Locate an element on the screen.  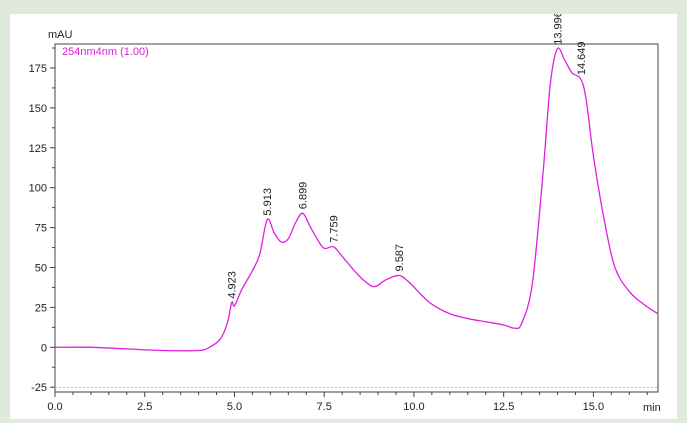
y-tick-label: 100 is located at coordinates (38, 189).